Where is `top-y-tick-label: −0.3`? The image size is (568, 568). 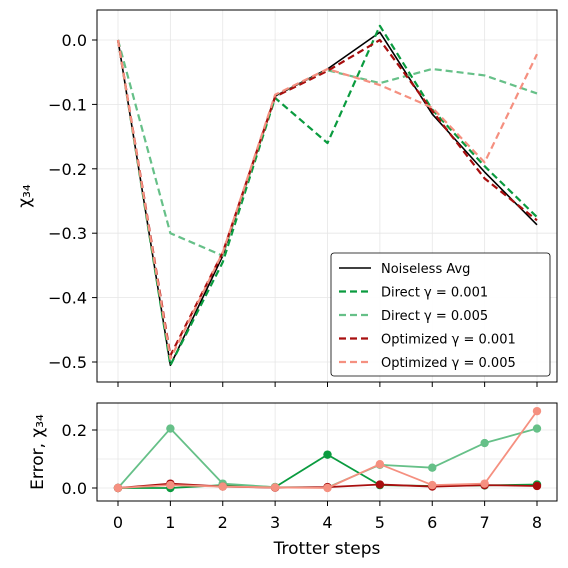 top-y-tick-label: −0.3 is located at coordinates (67, 233).